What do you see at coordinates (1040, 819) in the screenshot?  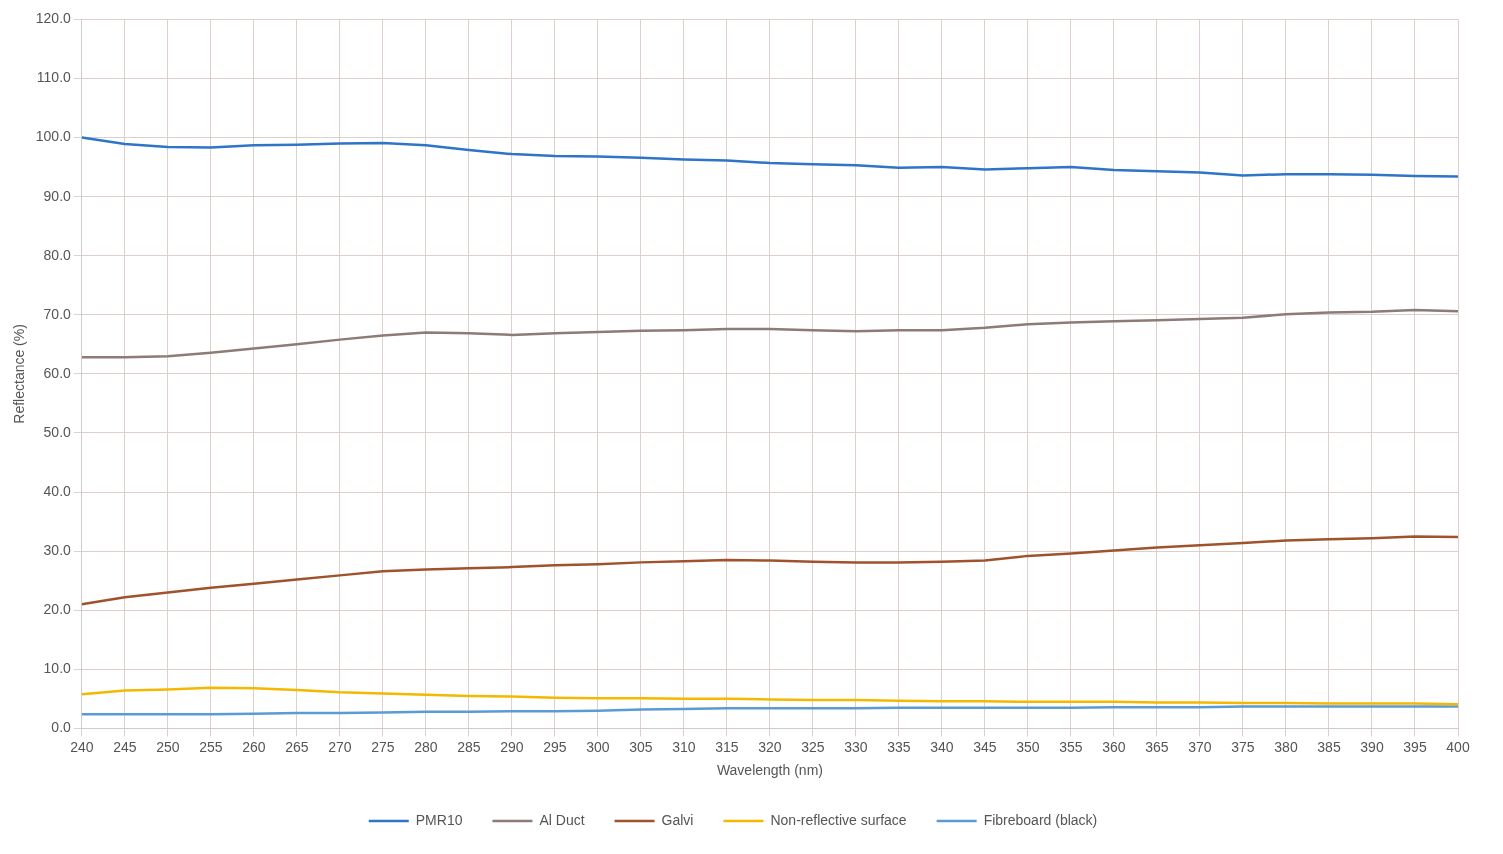 I see `legend-label: Fibreboard (black)` at bounding box center [1040, 819].